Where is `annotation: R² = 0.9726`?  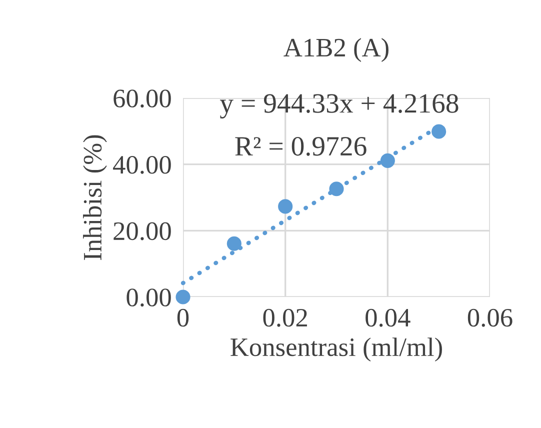 annotation: R² = 0.9726 is located at coordinates (300, 146).